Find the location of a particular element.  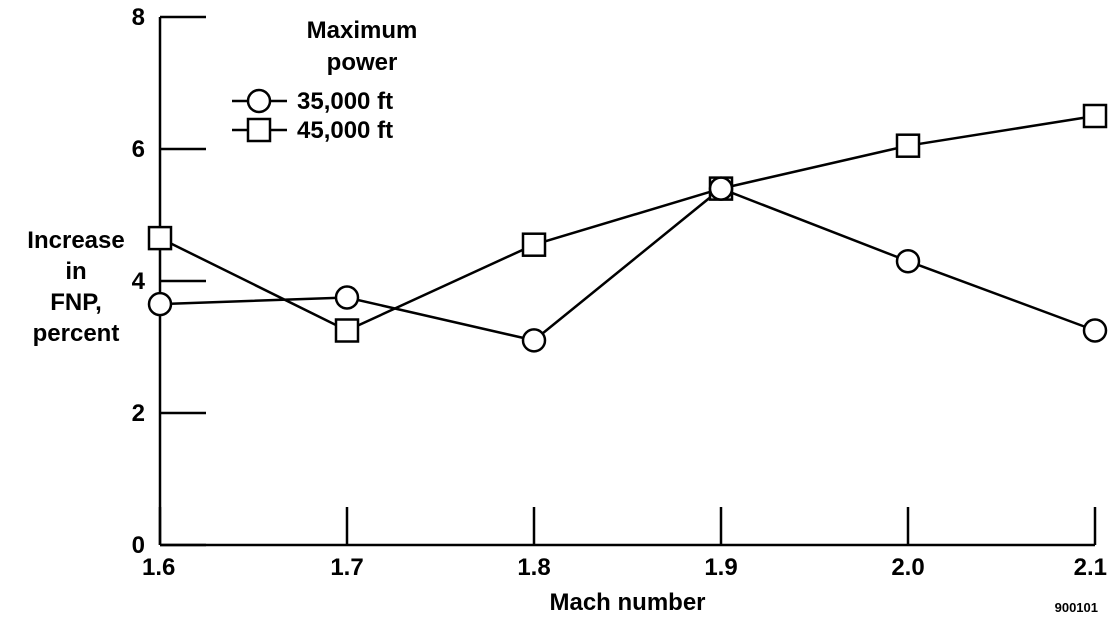

y-tick-label: 8 is located at coordinates (138, 17).